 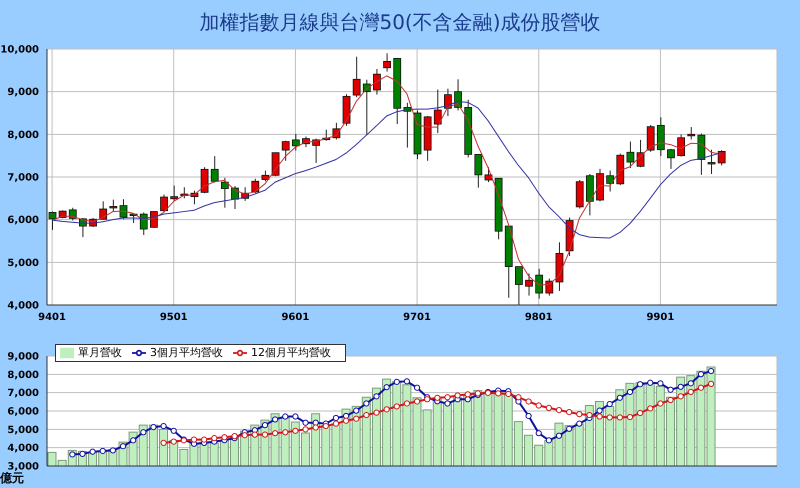 I want to click on x-tick-label: 9501, so click(x=174, y=318).